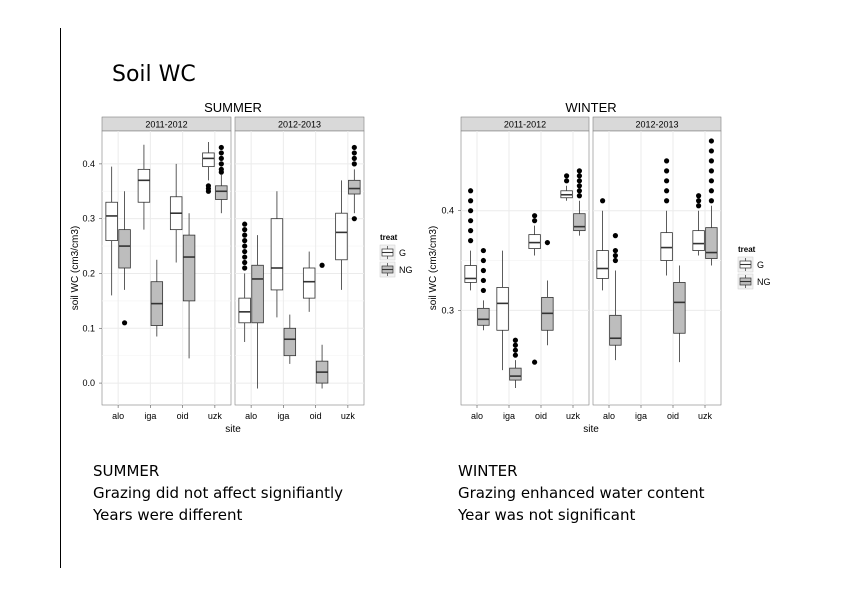  Describe the element at coordinates (509, 416) in the screenshot. I see `x-tick-label: iga` at that location.